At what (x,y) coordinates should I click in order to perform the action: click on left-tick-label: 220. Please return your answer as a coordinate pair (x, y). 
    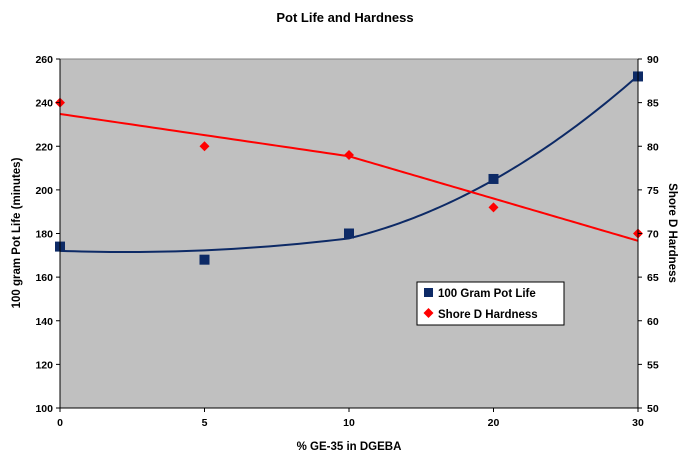
    Looking at the image, I should click on (44, 147).